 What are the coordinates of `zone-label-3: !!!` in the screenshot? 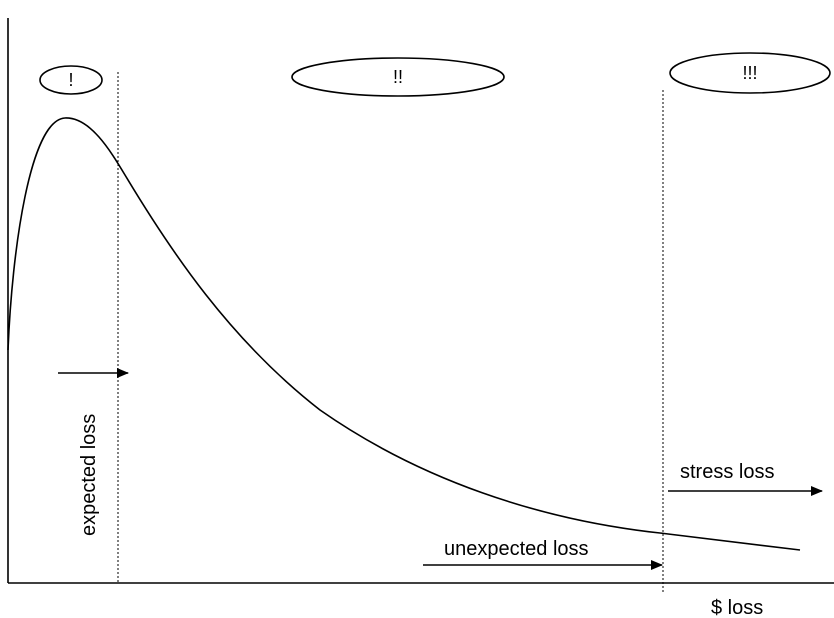 It's located at (749, 73).